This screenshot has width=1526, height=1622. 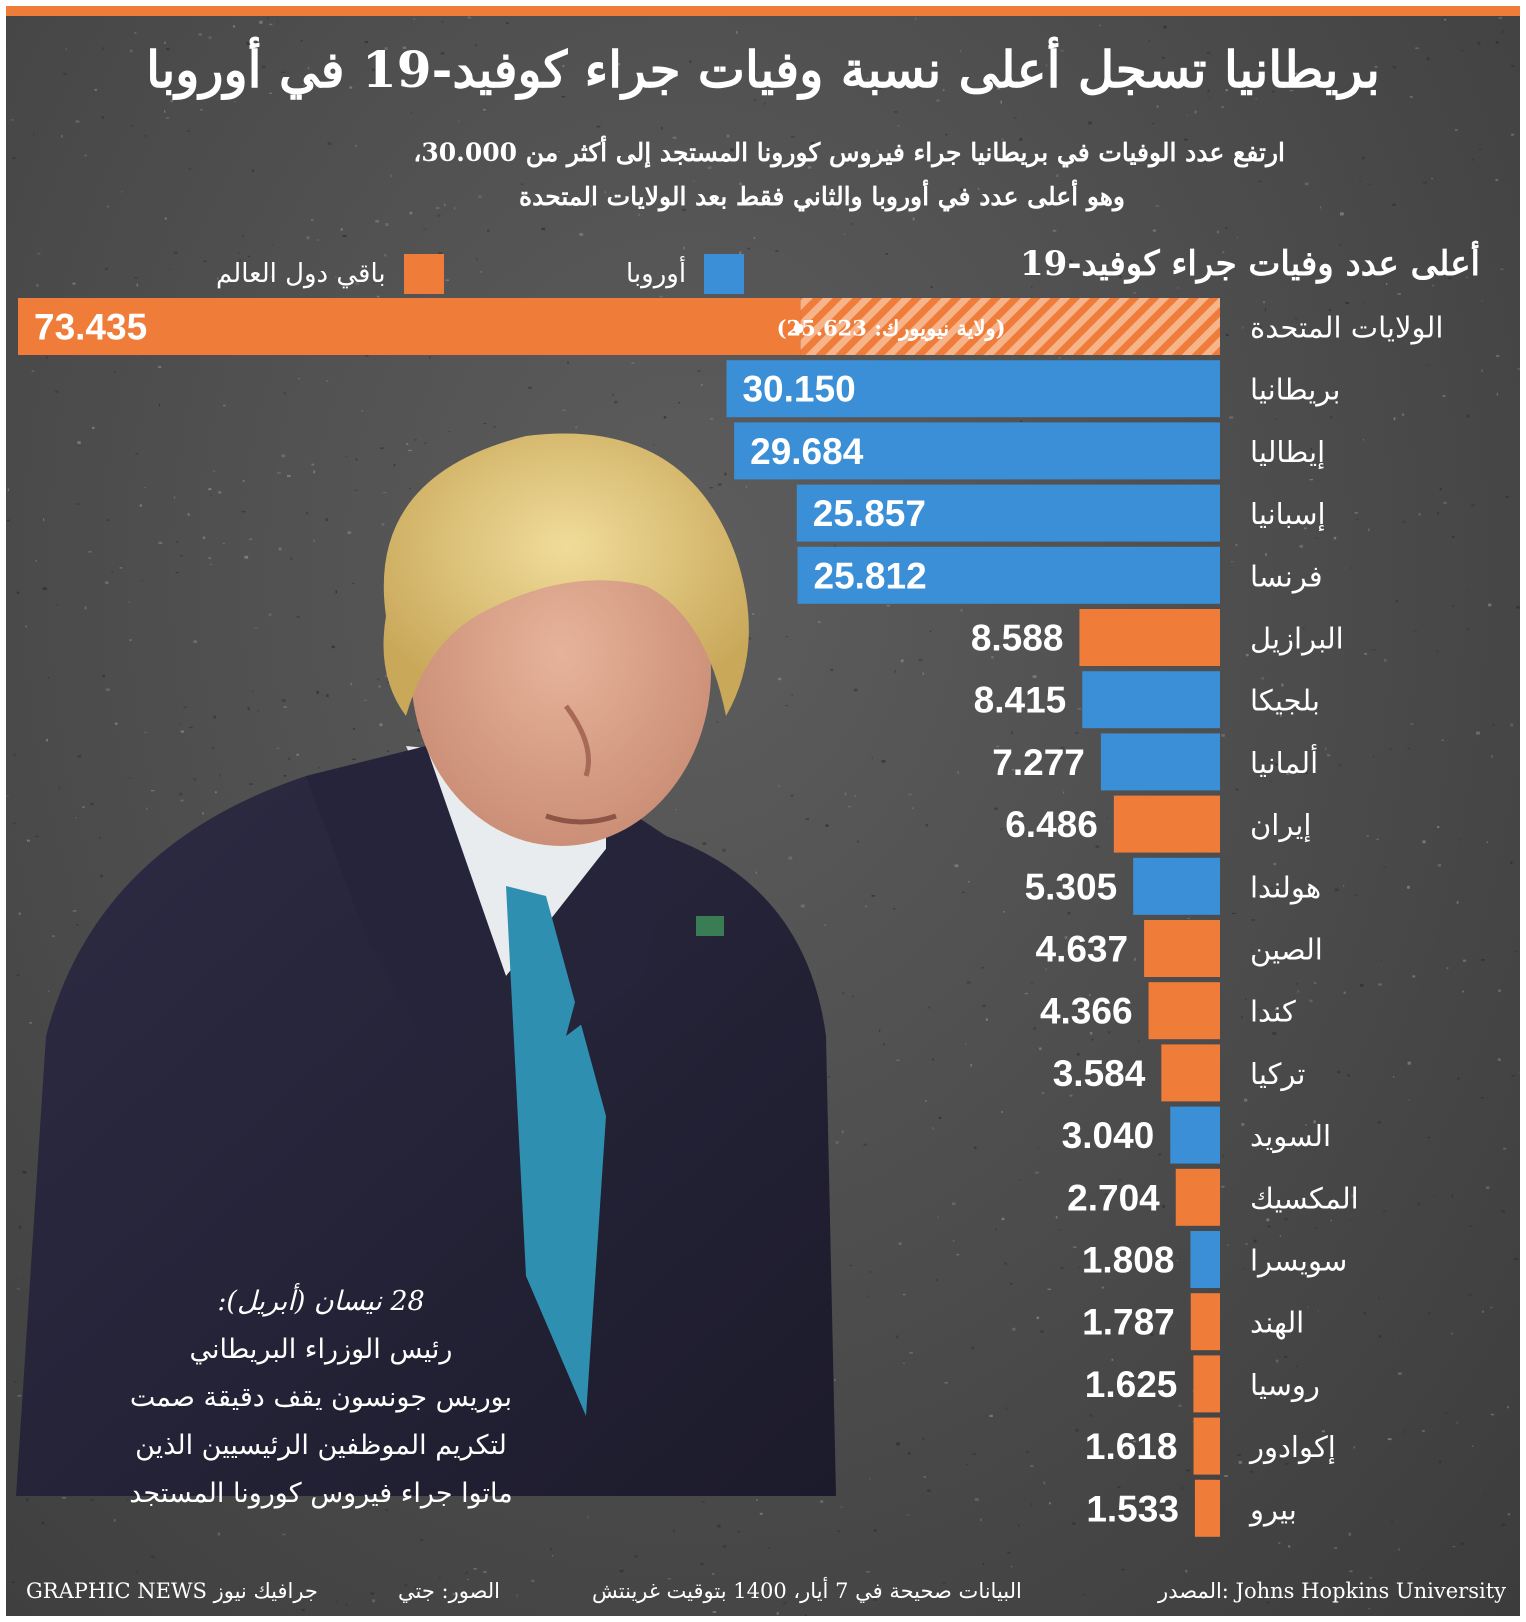 I want to click on category-label-5: البرازيل, so click(x=1297, y=639).